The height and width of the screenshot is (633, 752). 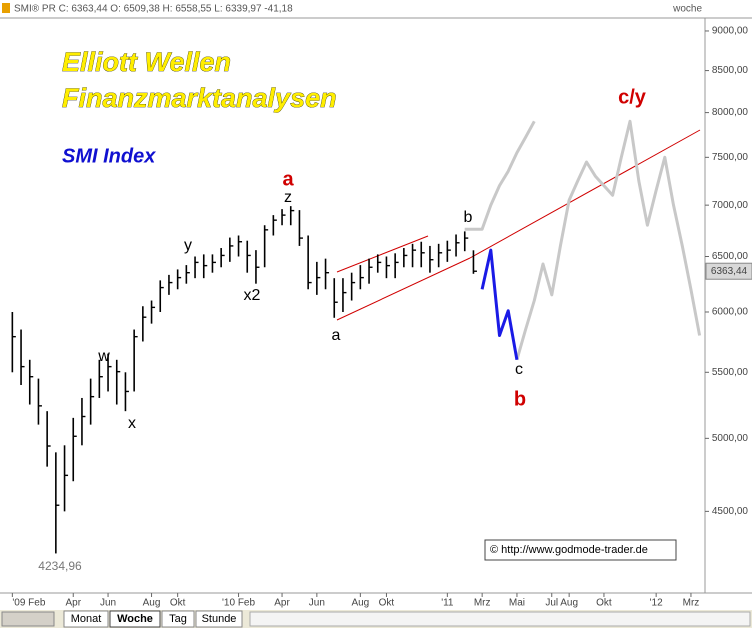 I want to click on last-price-box, so click(x=728, y=271).